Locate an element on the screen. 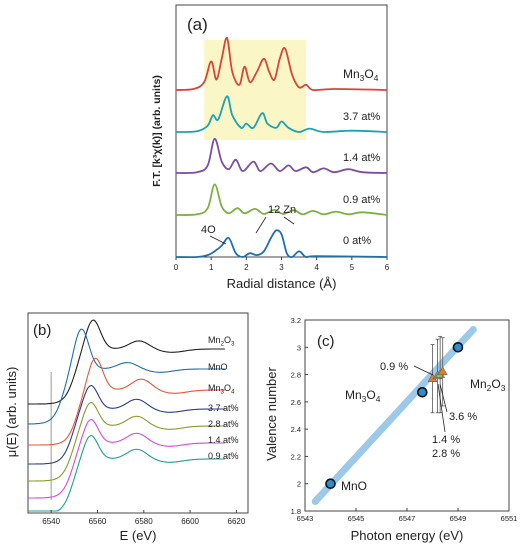 The image size is (529, 550). tick-label: 6547 is located at coordinates (407, 518).